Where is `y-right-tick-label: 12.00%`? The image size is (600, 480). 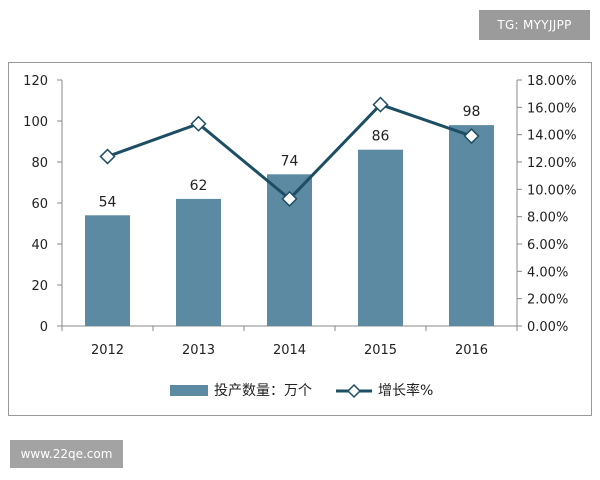 y-right-tick-label: 12.00% is located at coordinates (552, 163).